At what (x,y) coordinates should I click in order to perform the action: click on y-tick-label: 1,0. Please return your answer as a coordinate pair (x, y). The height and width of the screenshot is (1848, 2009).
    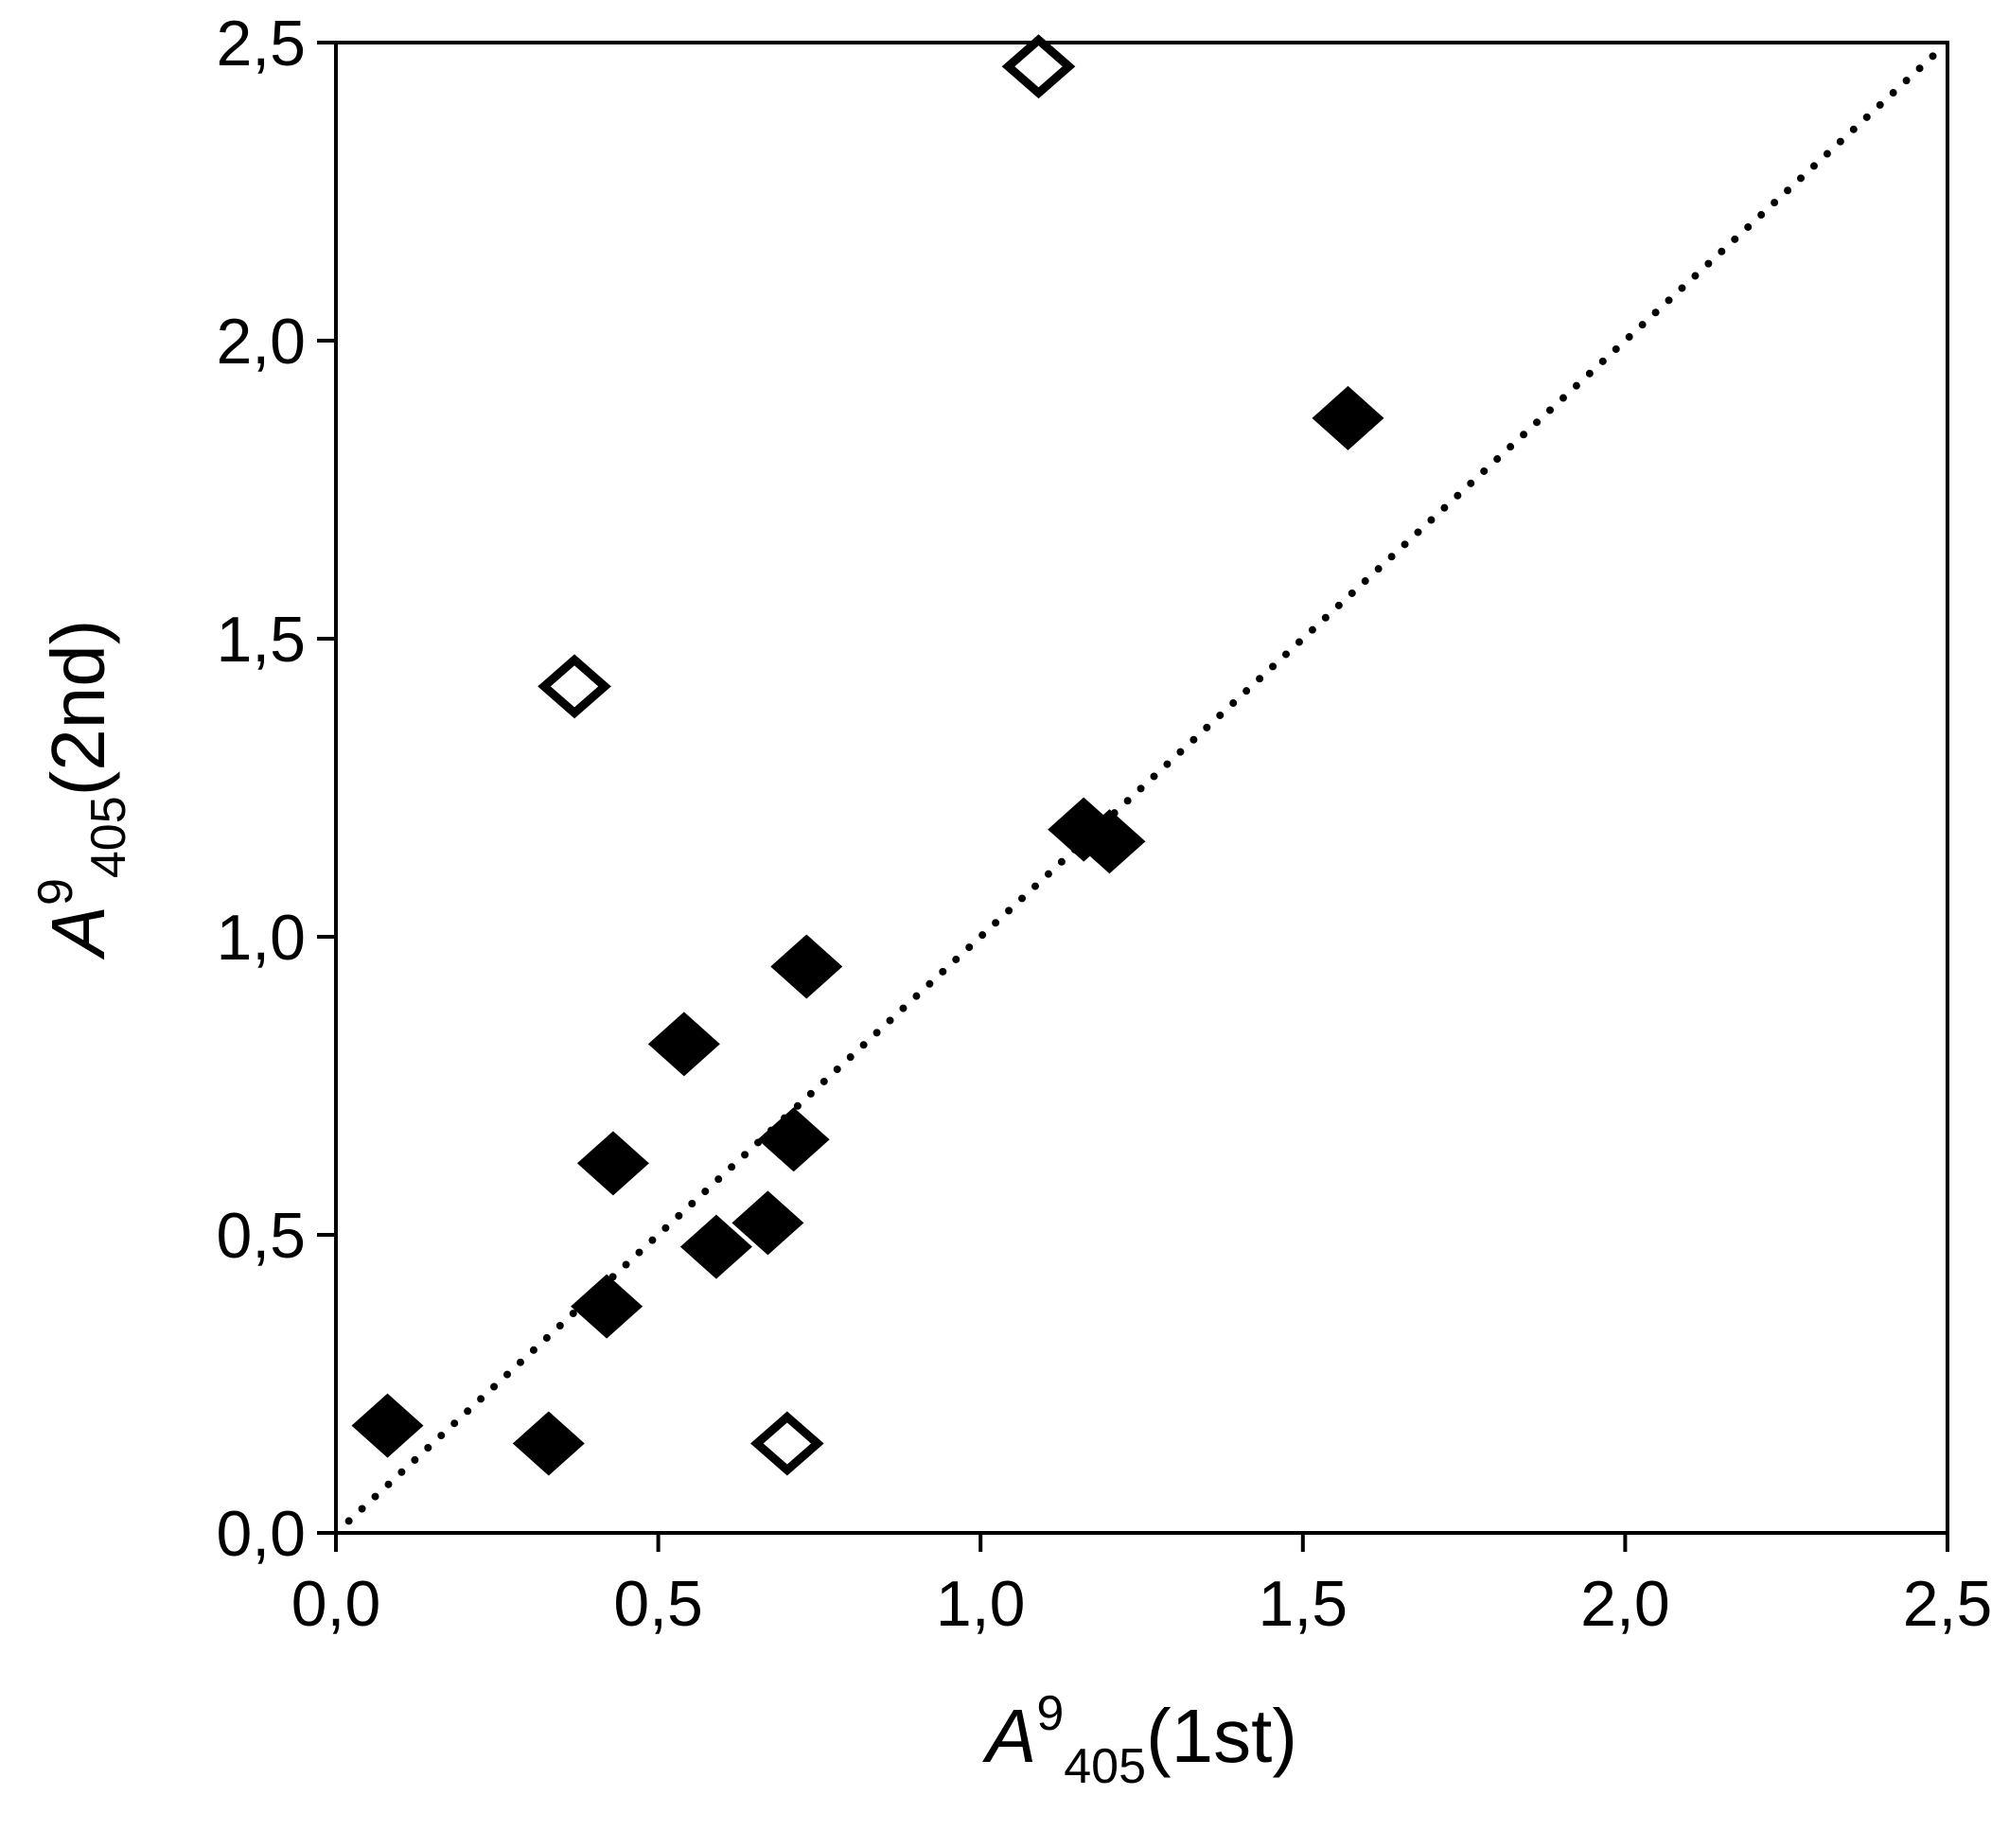
    Looking at the image, I should click on (261, 938).